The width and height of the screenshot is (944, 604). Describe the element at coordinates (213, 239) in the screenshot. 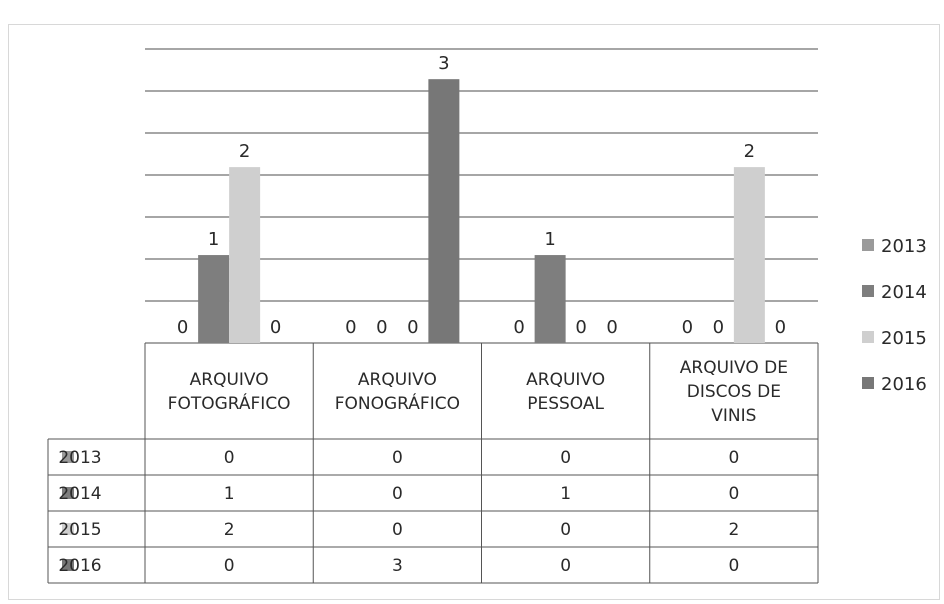

I see `data-label-2014-0: 1` at that location.